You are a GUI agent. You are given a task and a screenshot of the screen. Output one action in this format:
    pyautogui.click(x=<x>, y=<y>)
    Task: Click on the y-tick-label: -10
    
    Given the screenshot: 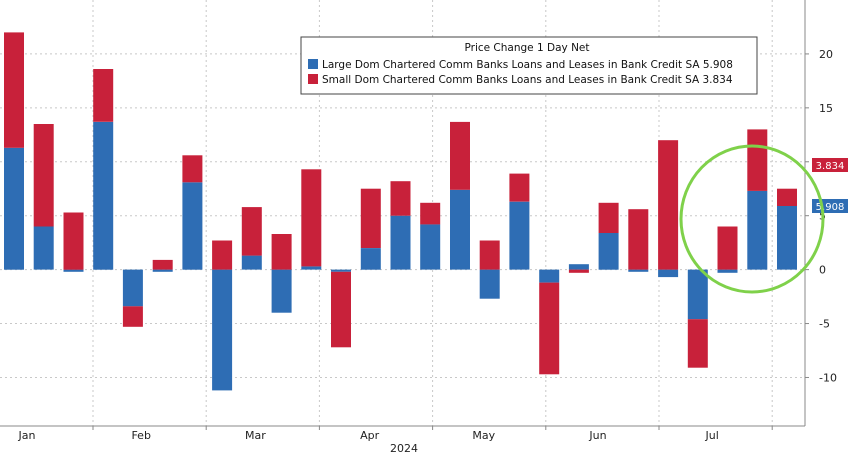 What is the action you would take?
    pyautogui.click(x=828, y=377)
    